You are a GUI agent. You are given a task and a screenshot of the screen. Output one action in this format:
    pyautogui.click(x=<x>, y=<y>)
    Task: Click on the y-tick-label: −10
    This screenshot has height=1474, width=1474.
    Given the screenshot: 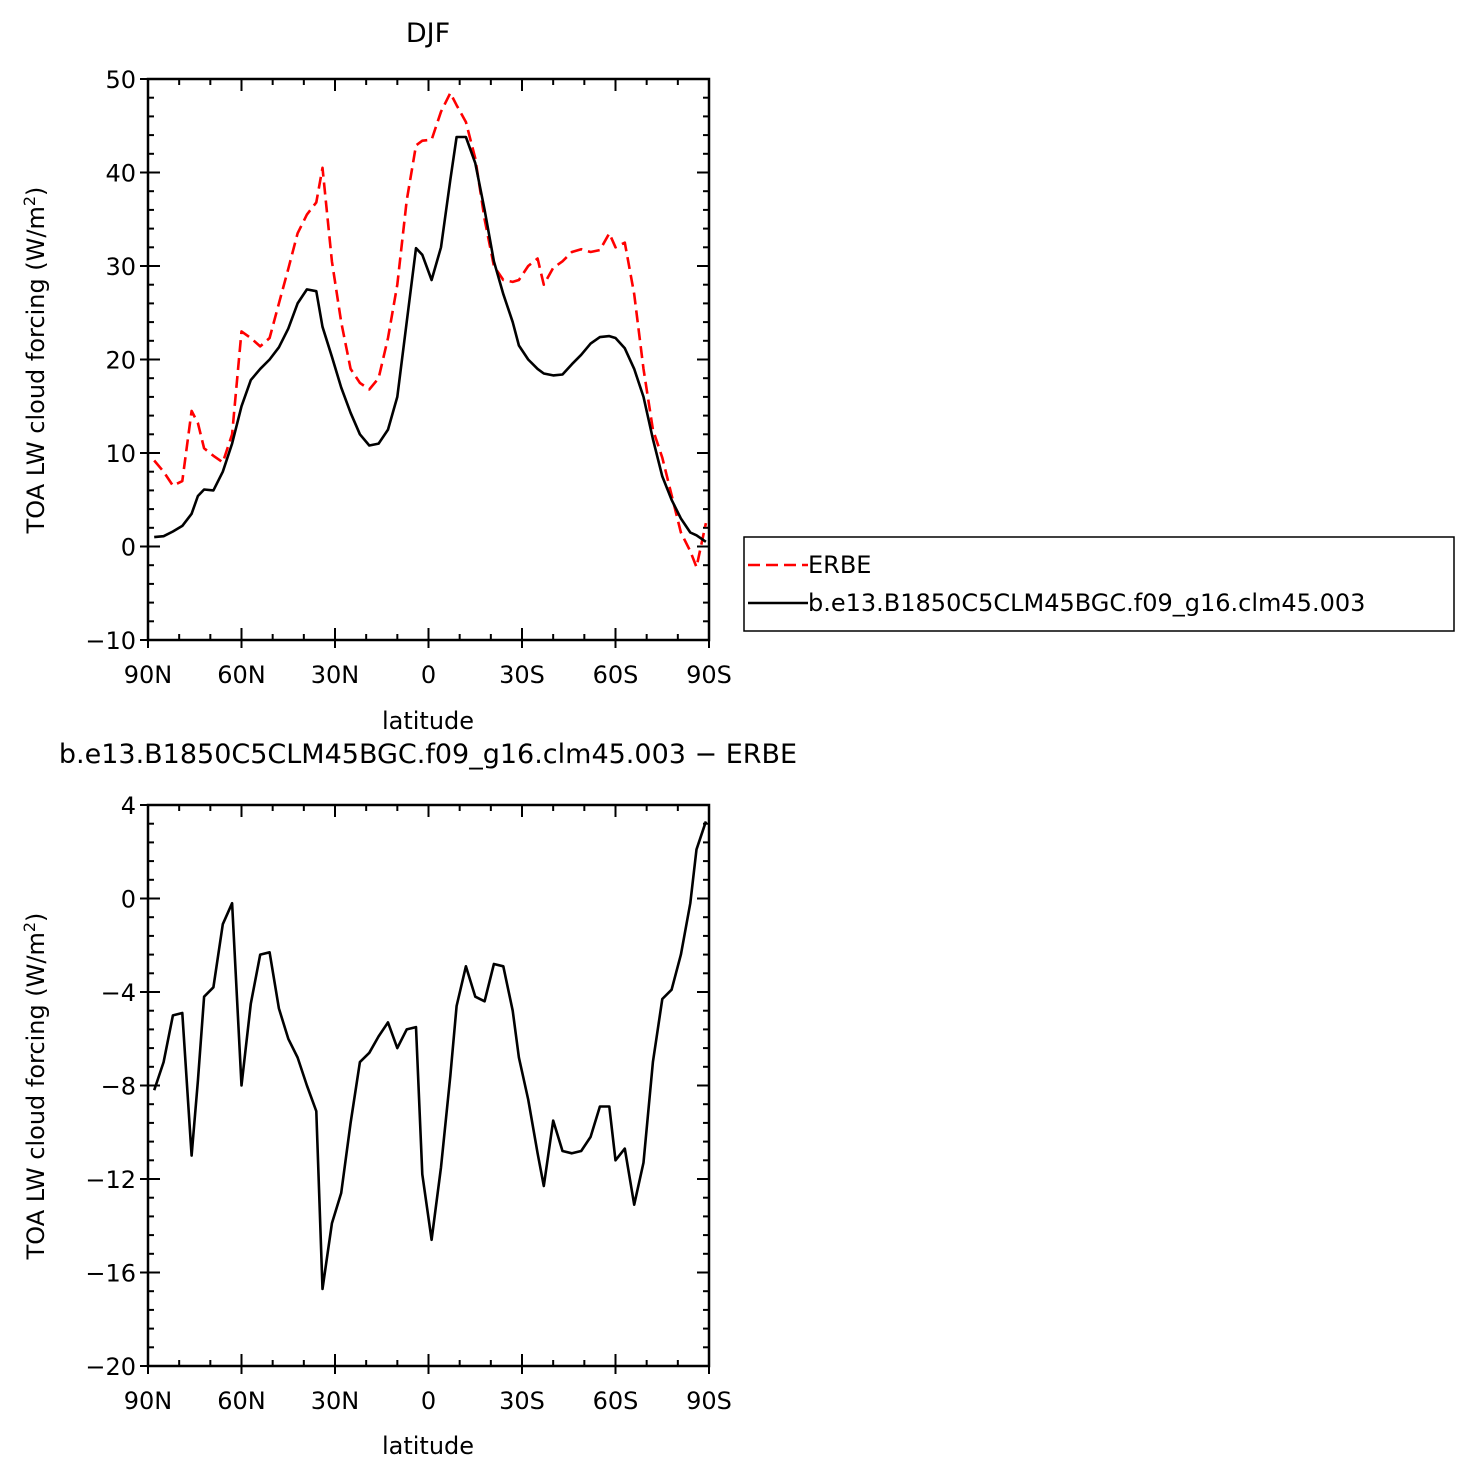 What is the action you would take?
    pyautogui.click(x=110, y=641)
    